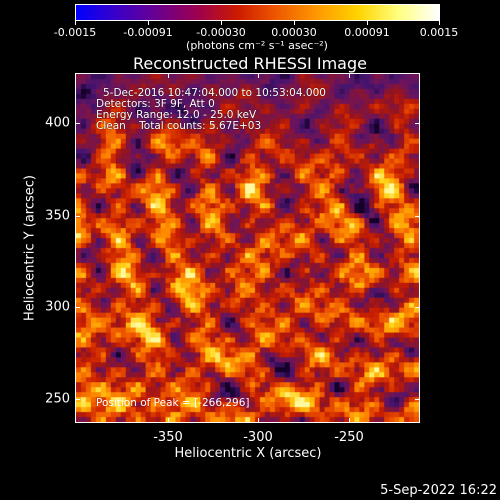 The width and height of the screenshot is (500, 500). What do you see at coordinates (148, 32) in the screenshot?
I see `colorbar-label: -0.00091` at bounding box center [148, 32].